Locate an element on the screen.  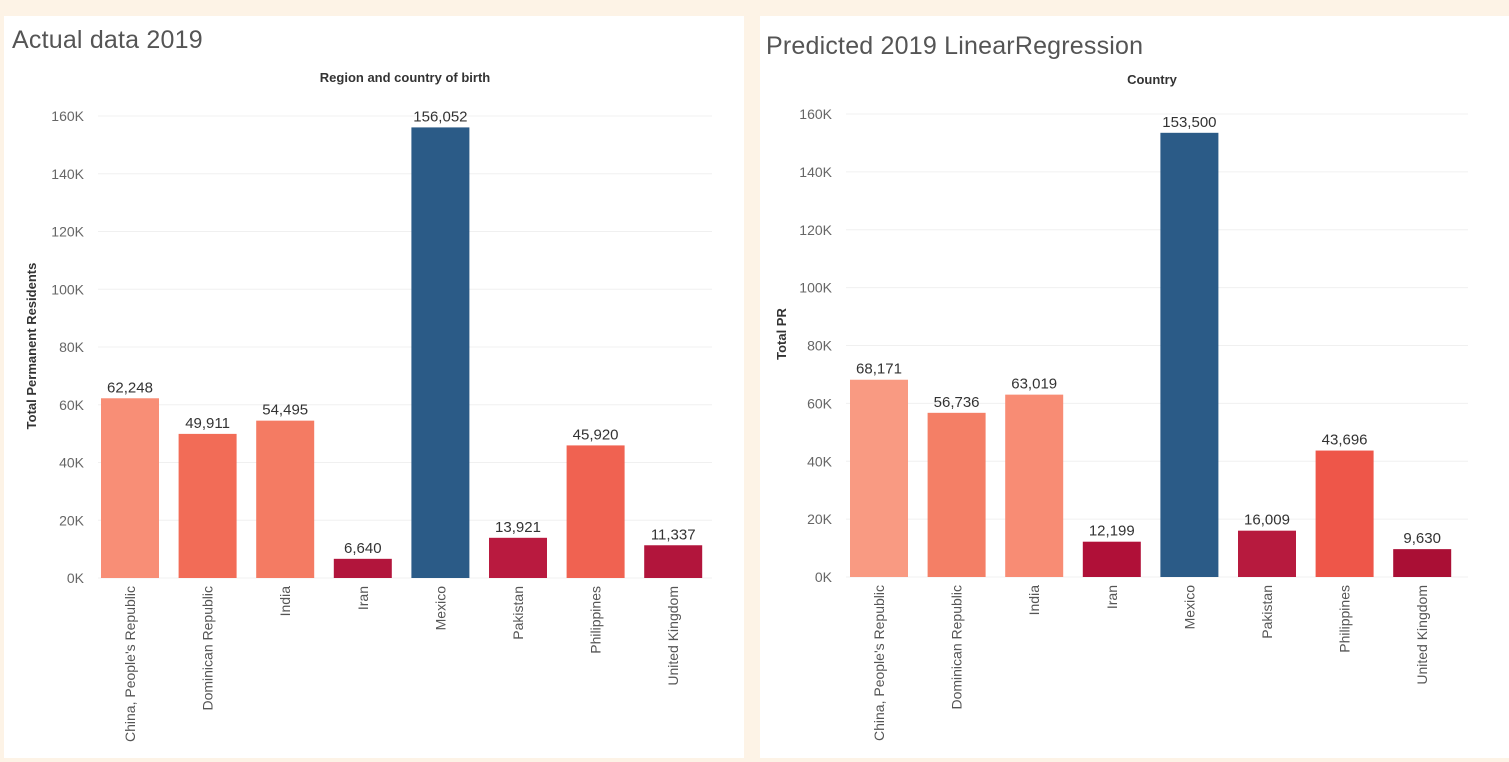
bar-value-label: 156,052 is located at coordinates (440, 116).